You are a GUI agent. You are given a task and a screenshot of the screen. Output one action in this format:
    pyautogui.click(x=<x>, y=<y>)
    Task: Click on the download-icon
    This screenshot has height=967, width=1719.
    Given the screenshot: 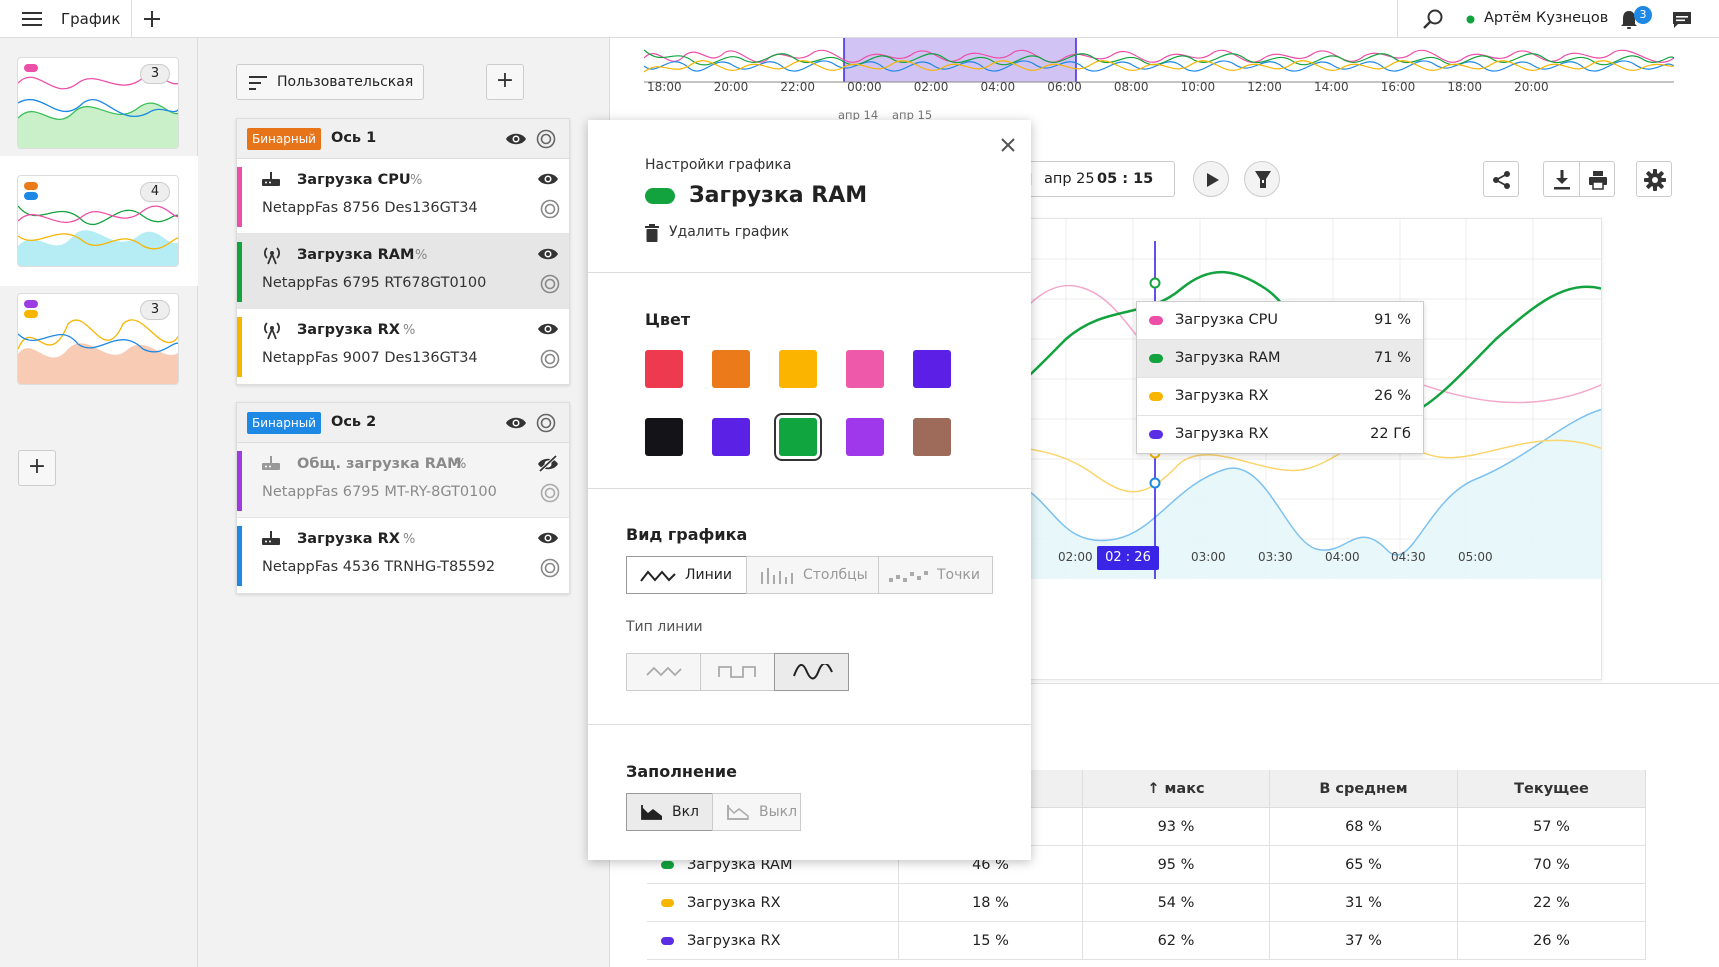 What is the action you would take?
    pyautogui.click(x=1562, y=180)
    